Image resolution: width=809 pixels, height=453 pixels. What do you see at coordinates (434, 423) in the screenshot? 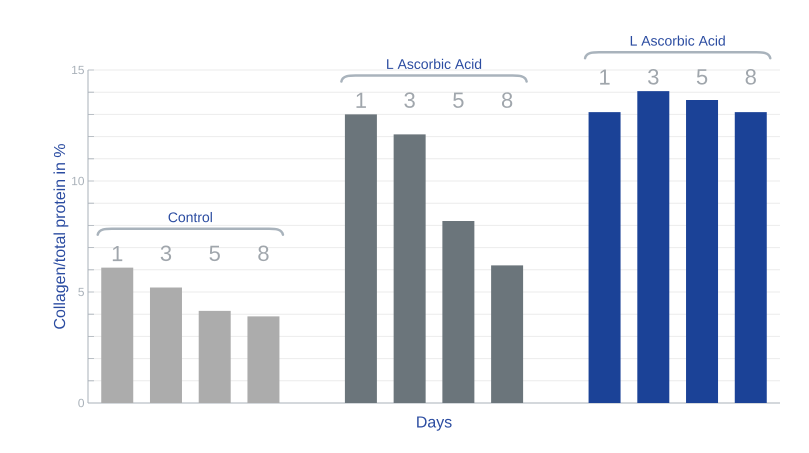
I see `x-axis-title: Days` at bounding box center [434, 423].